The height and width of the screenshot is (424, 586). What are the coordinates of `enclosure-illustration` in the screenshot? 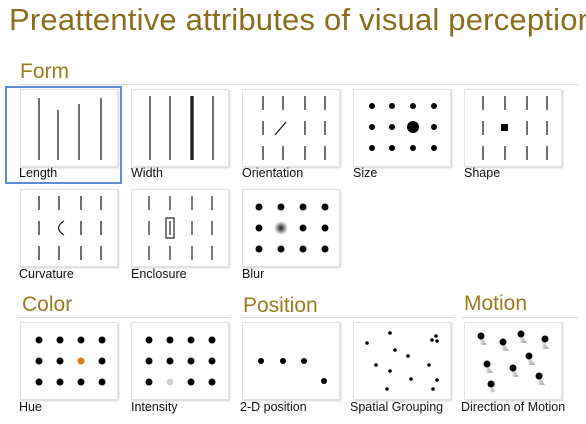 It's located at (180, 228).